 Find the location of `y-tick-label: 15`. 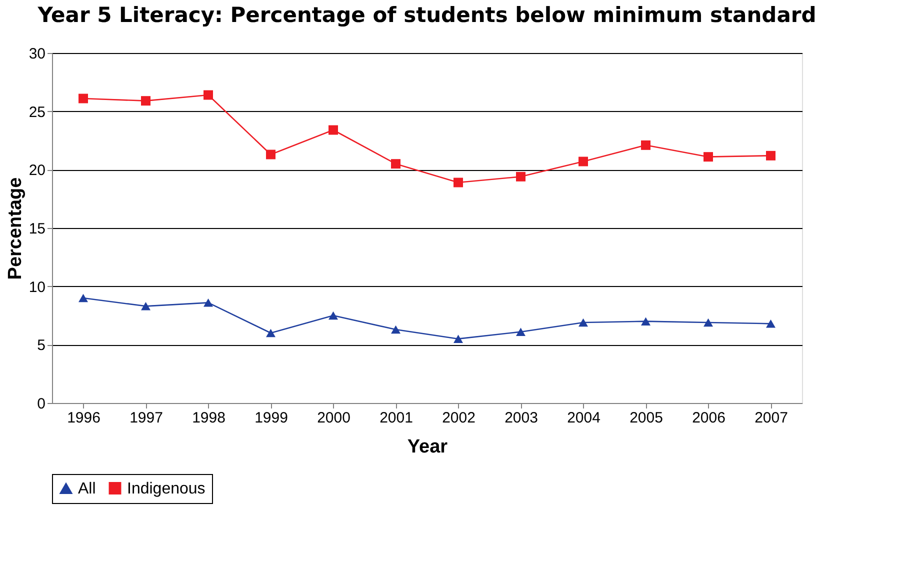

y-tick-label: 15 is located at coordinates (37, 229).